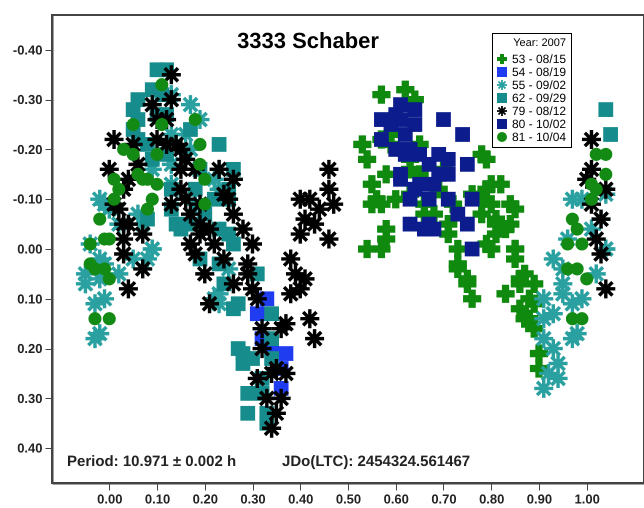  What do you see at coordinates (444, 499) in the screenshot?
I see `x-tick-label: 0.70` at bounding box center [444, 499].